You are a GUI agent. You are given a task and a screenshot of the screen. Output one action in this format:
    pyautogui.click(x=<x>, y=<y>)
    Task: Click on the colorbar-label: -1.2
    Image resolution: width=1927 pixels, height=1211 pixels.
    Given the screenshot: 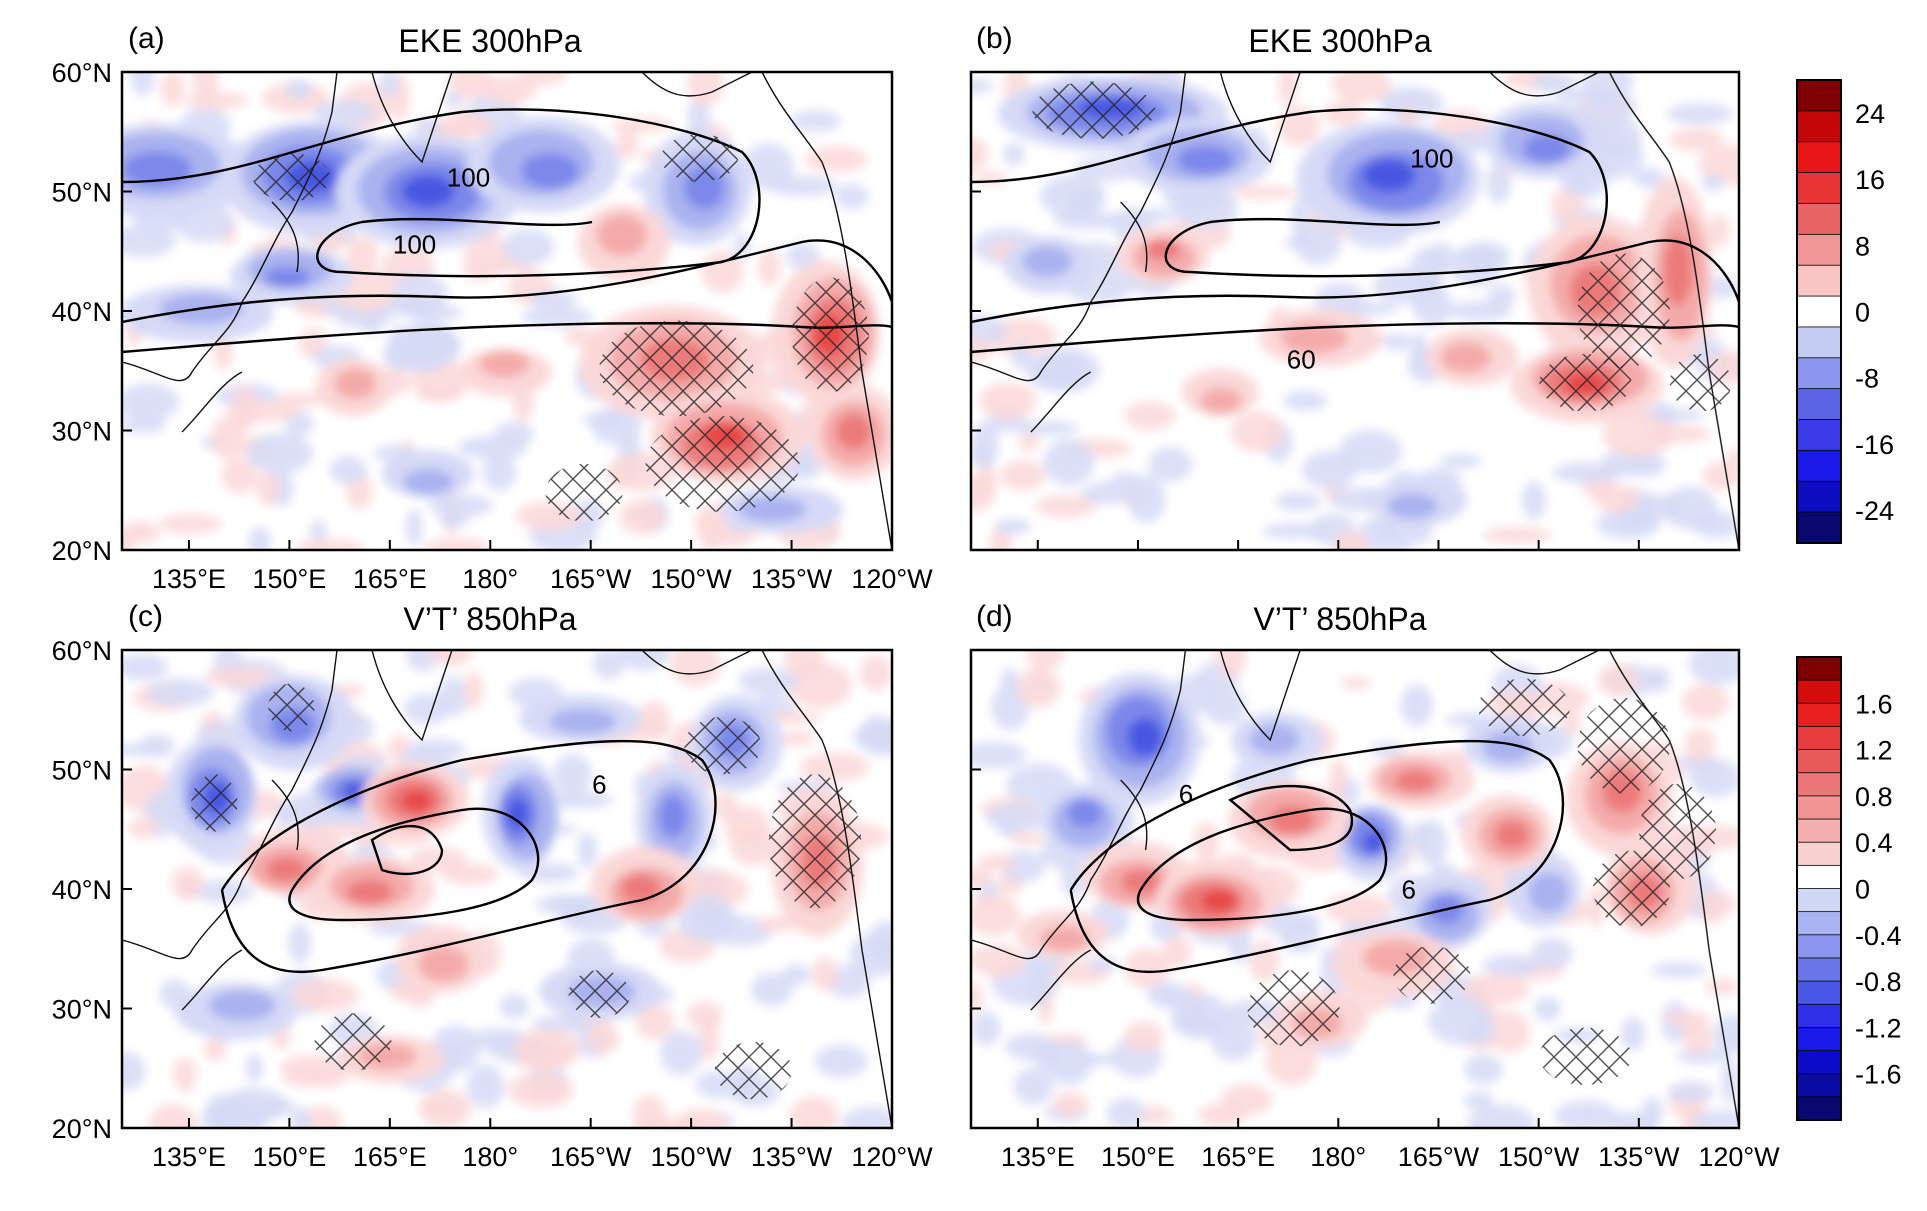 What is the action you would take?
    pyautogui.click(x=1878, y=1028)
    